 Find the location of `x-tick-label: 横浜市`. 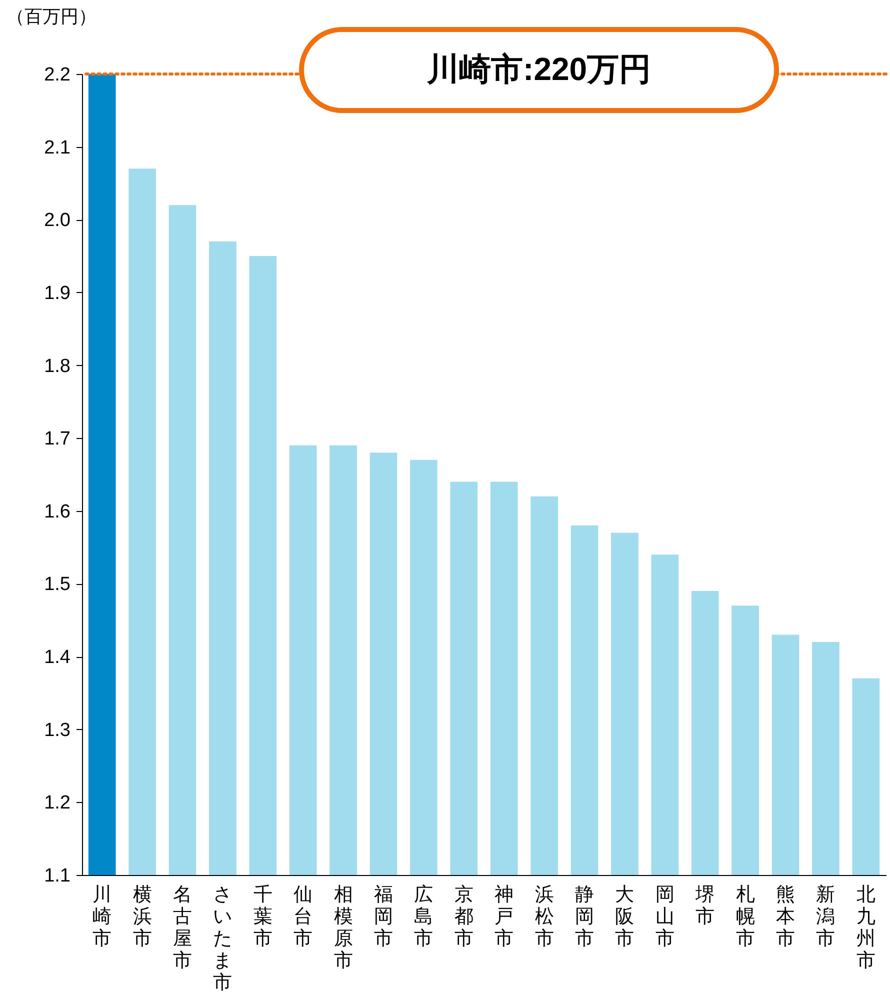

x-tick-label: 横浜市 is located at coordinates (142, 917).